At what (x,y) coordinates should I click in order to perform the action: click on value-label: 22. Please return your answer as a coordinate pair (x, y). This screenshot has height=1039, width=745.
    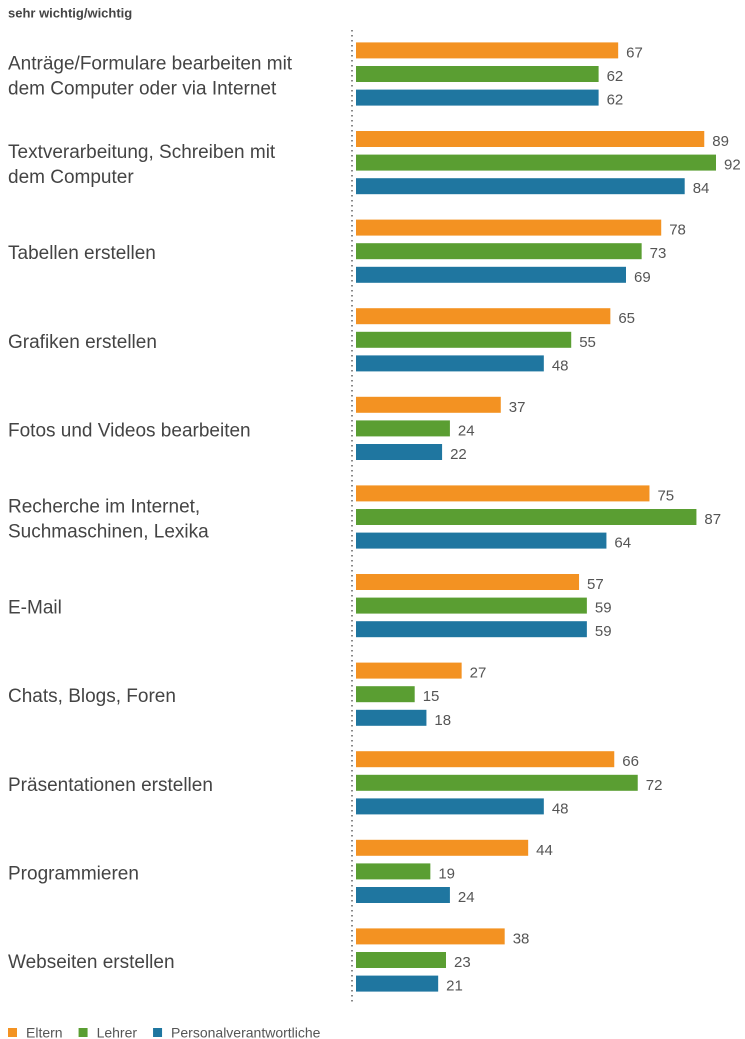
    Looking at the image, I should click on (458, 454).